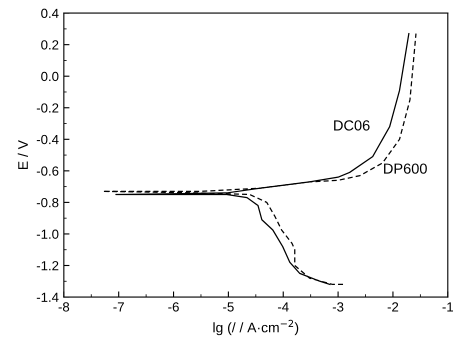  I want to click on y-tick-label: -1.2, so click(47, 265).